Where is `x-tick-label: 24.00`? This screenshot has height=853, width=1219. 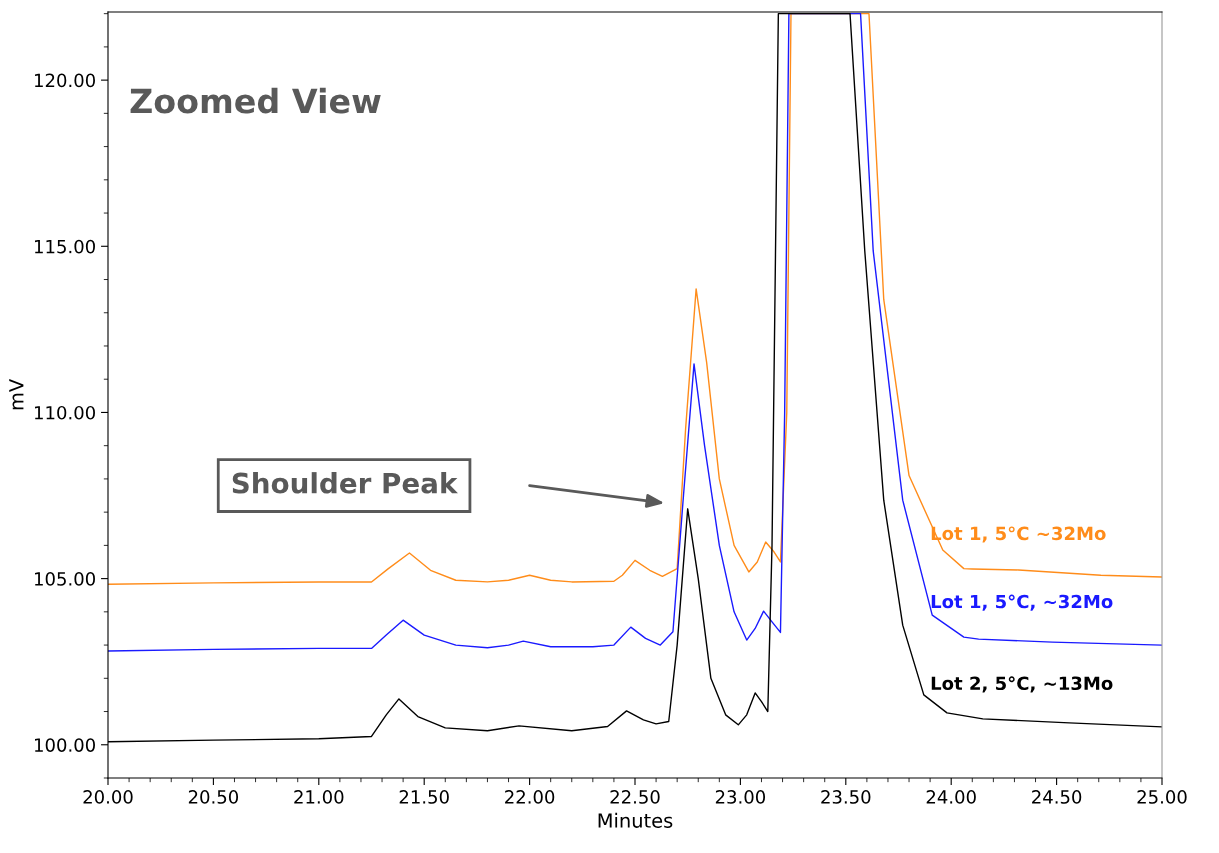
x-tick-label: 24.00 is located at coordinates (951, 797).